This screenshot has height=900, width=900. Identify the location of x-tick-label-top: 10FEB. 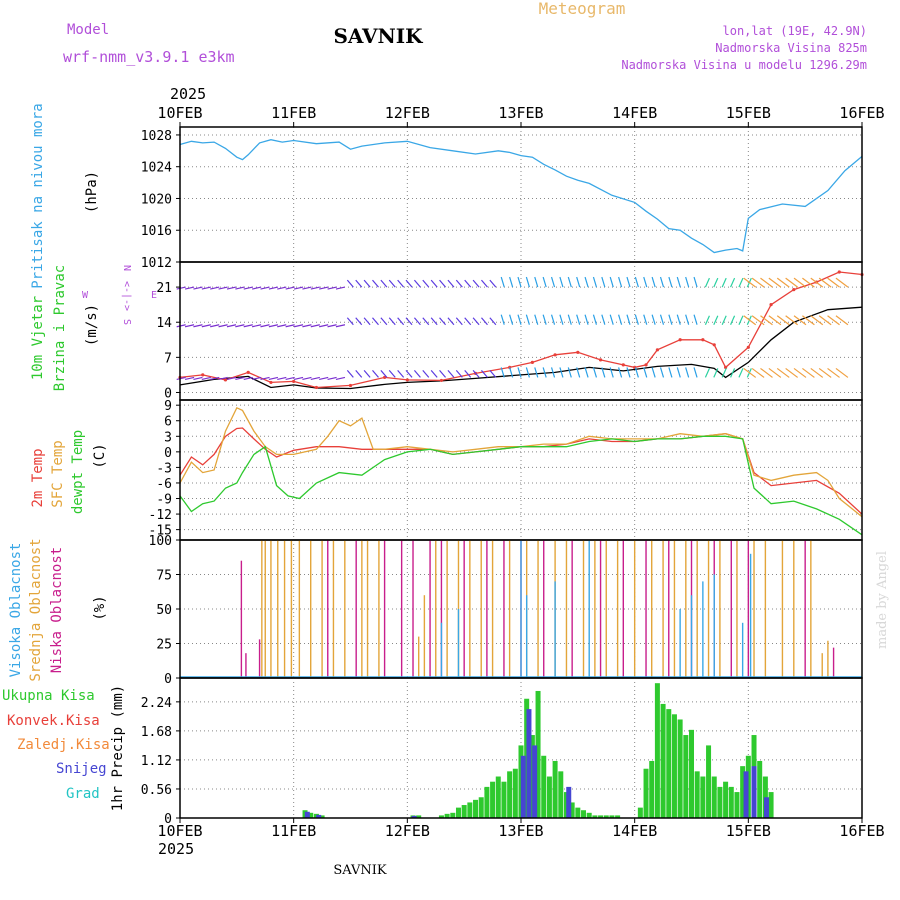
(179, 113).